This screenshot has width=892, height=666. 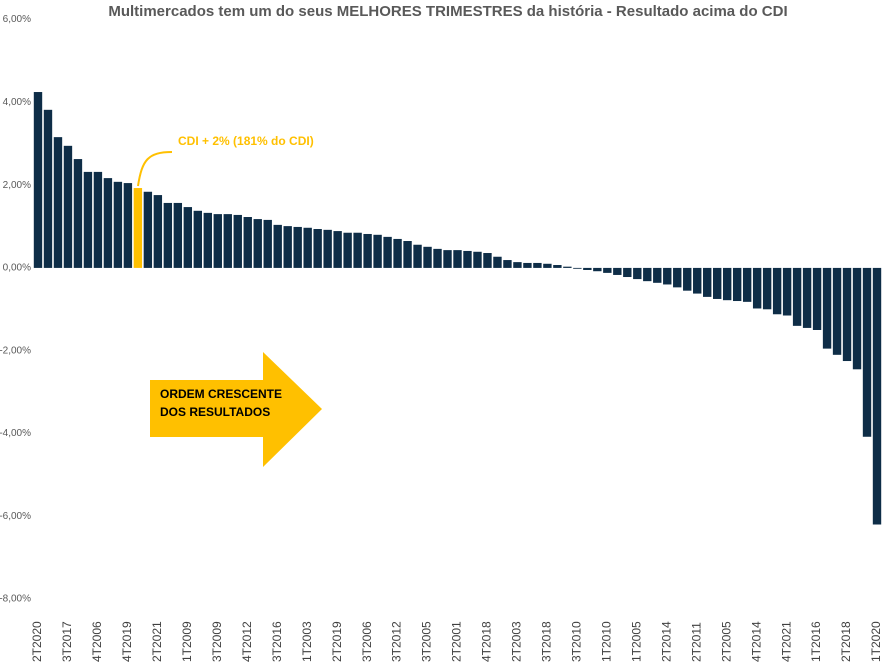 I want to click on y-tick-label: 0,00%, so click(x=17, y=268).